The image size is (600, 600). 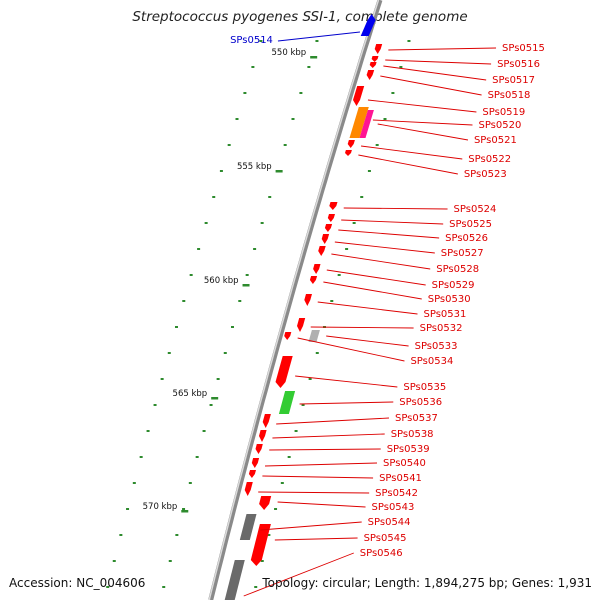 I want to click on gene-label-sps0520: SPs0520, so click(x=499, y=125).